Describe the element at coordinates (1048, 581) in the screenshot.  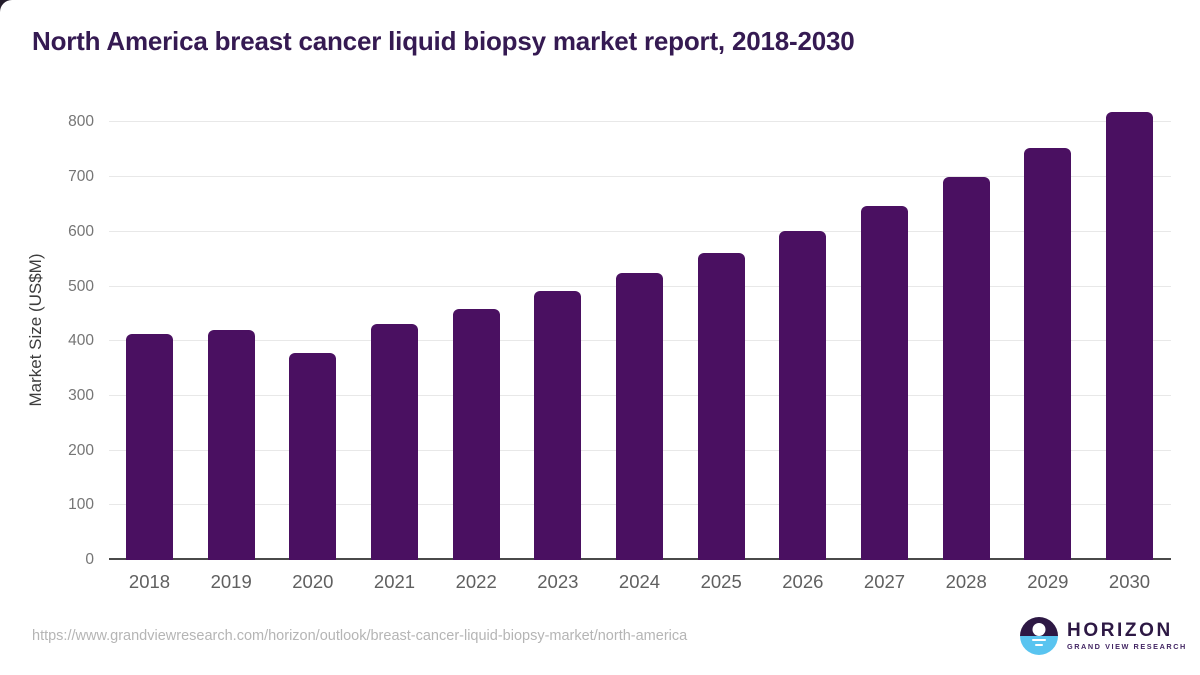
I see `x-tick-label-2029: 2029` at that location.